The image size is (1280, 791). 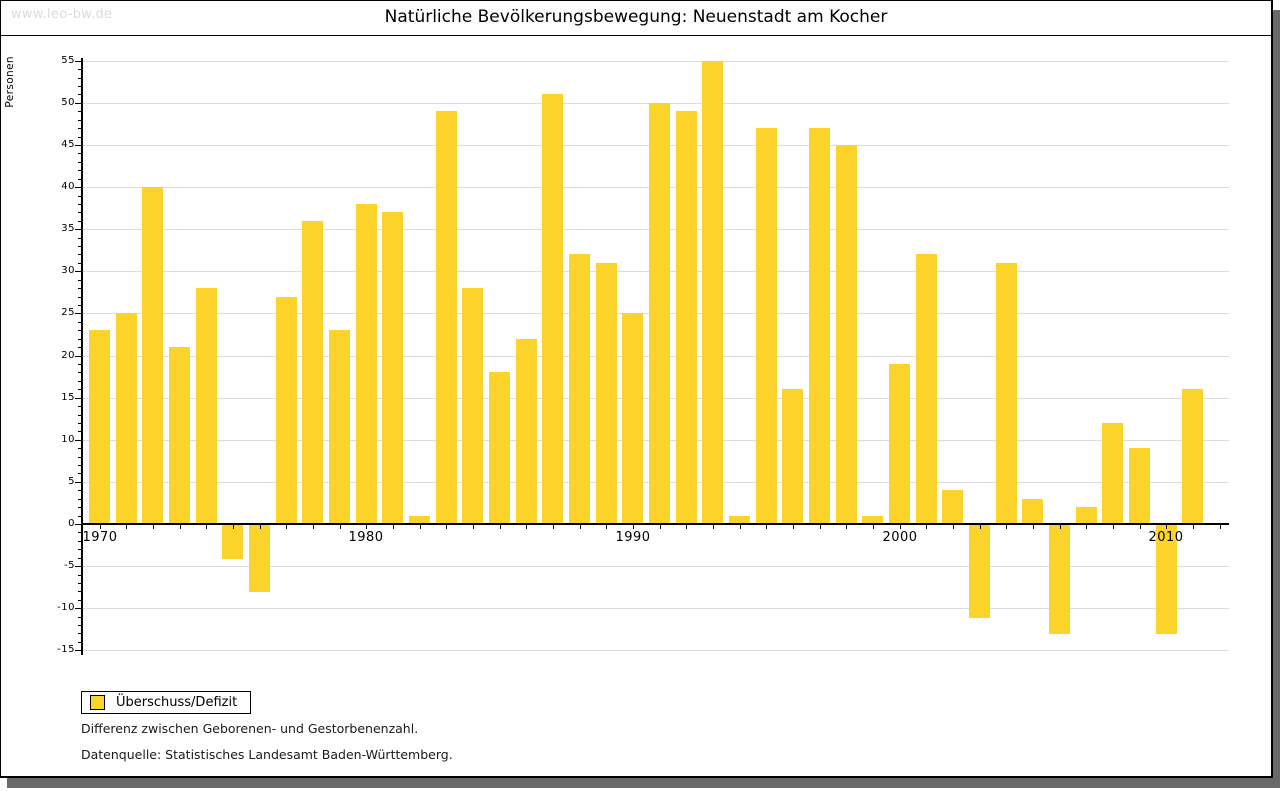 I want to click on x-axis, so click(x=656, y=524).